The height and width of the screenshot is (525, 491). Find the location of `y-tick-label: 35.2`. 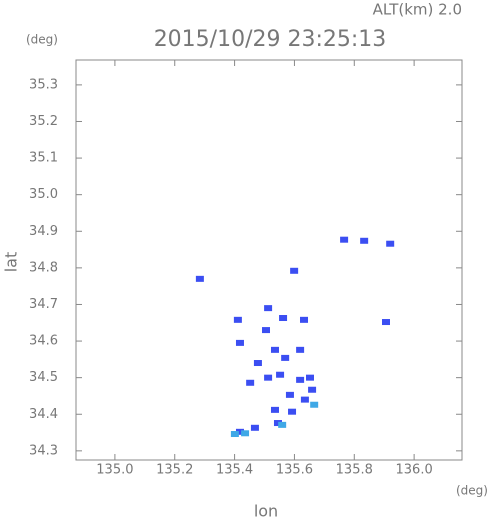

y-tick-label: 35.2 is located at coordinates (43, 121).